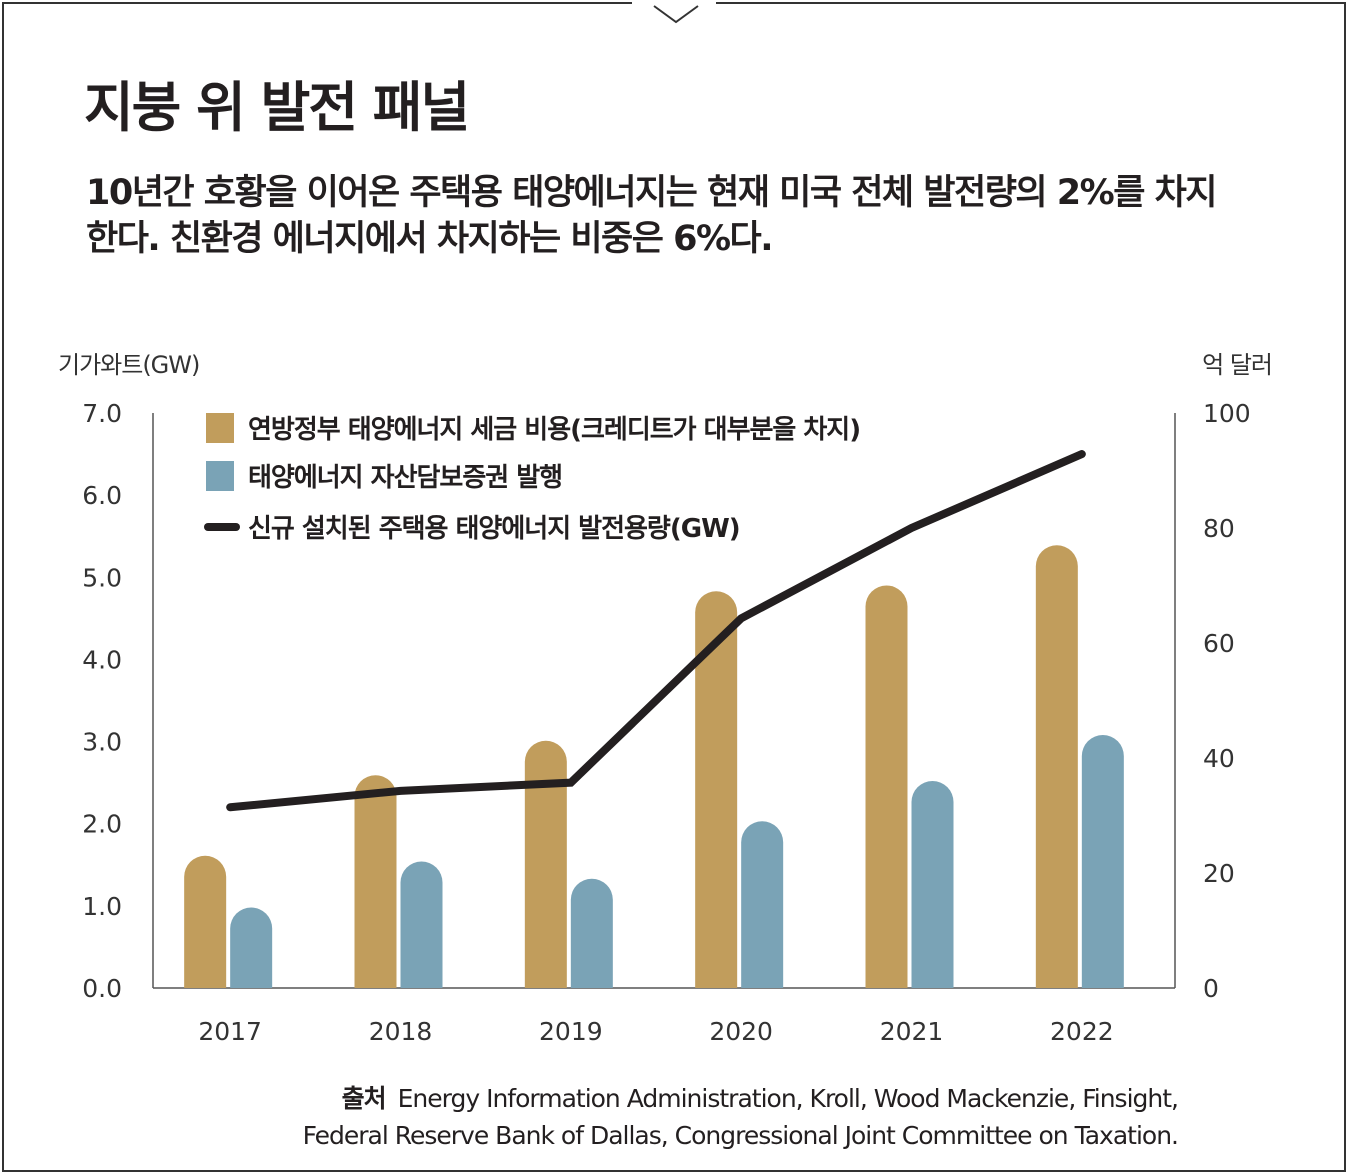 The width and height of the screenshot is (1350, 1176). What do you see at coordinates (102, 906) in the screenshot?
I see `left-tick-label: 1.0` at bounding box center [102, 906].